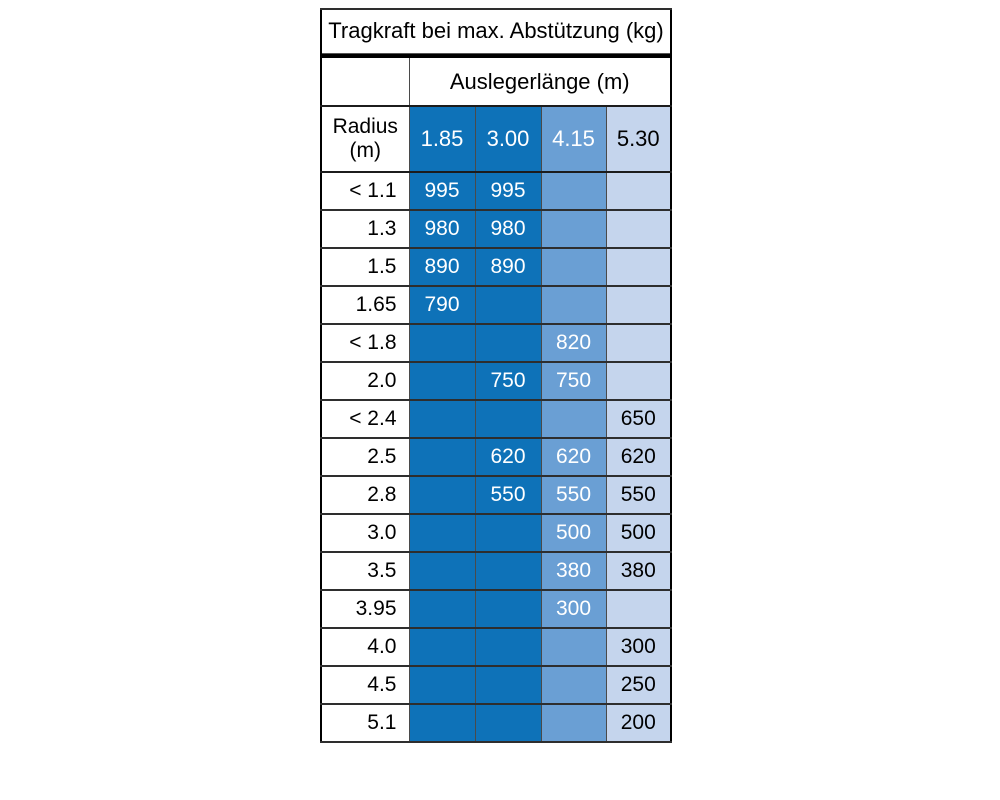 This screenshot has height=800, width=1000. I want to click on radius-cell: 4.0, so click(365, 647).